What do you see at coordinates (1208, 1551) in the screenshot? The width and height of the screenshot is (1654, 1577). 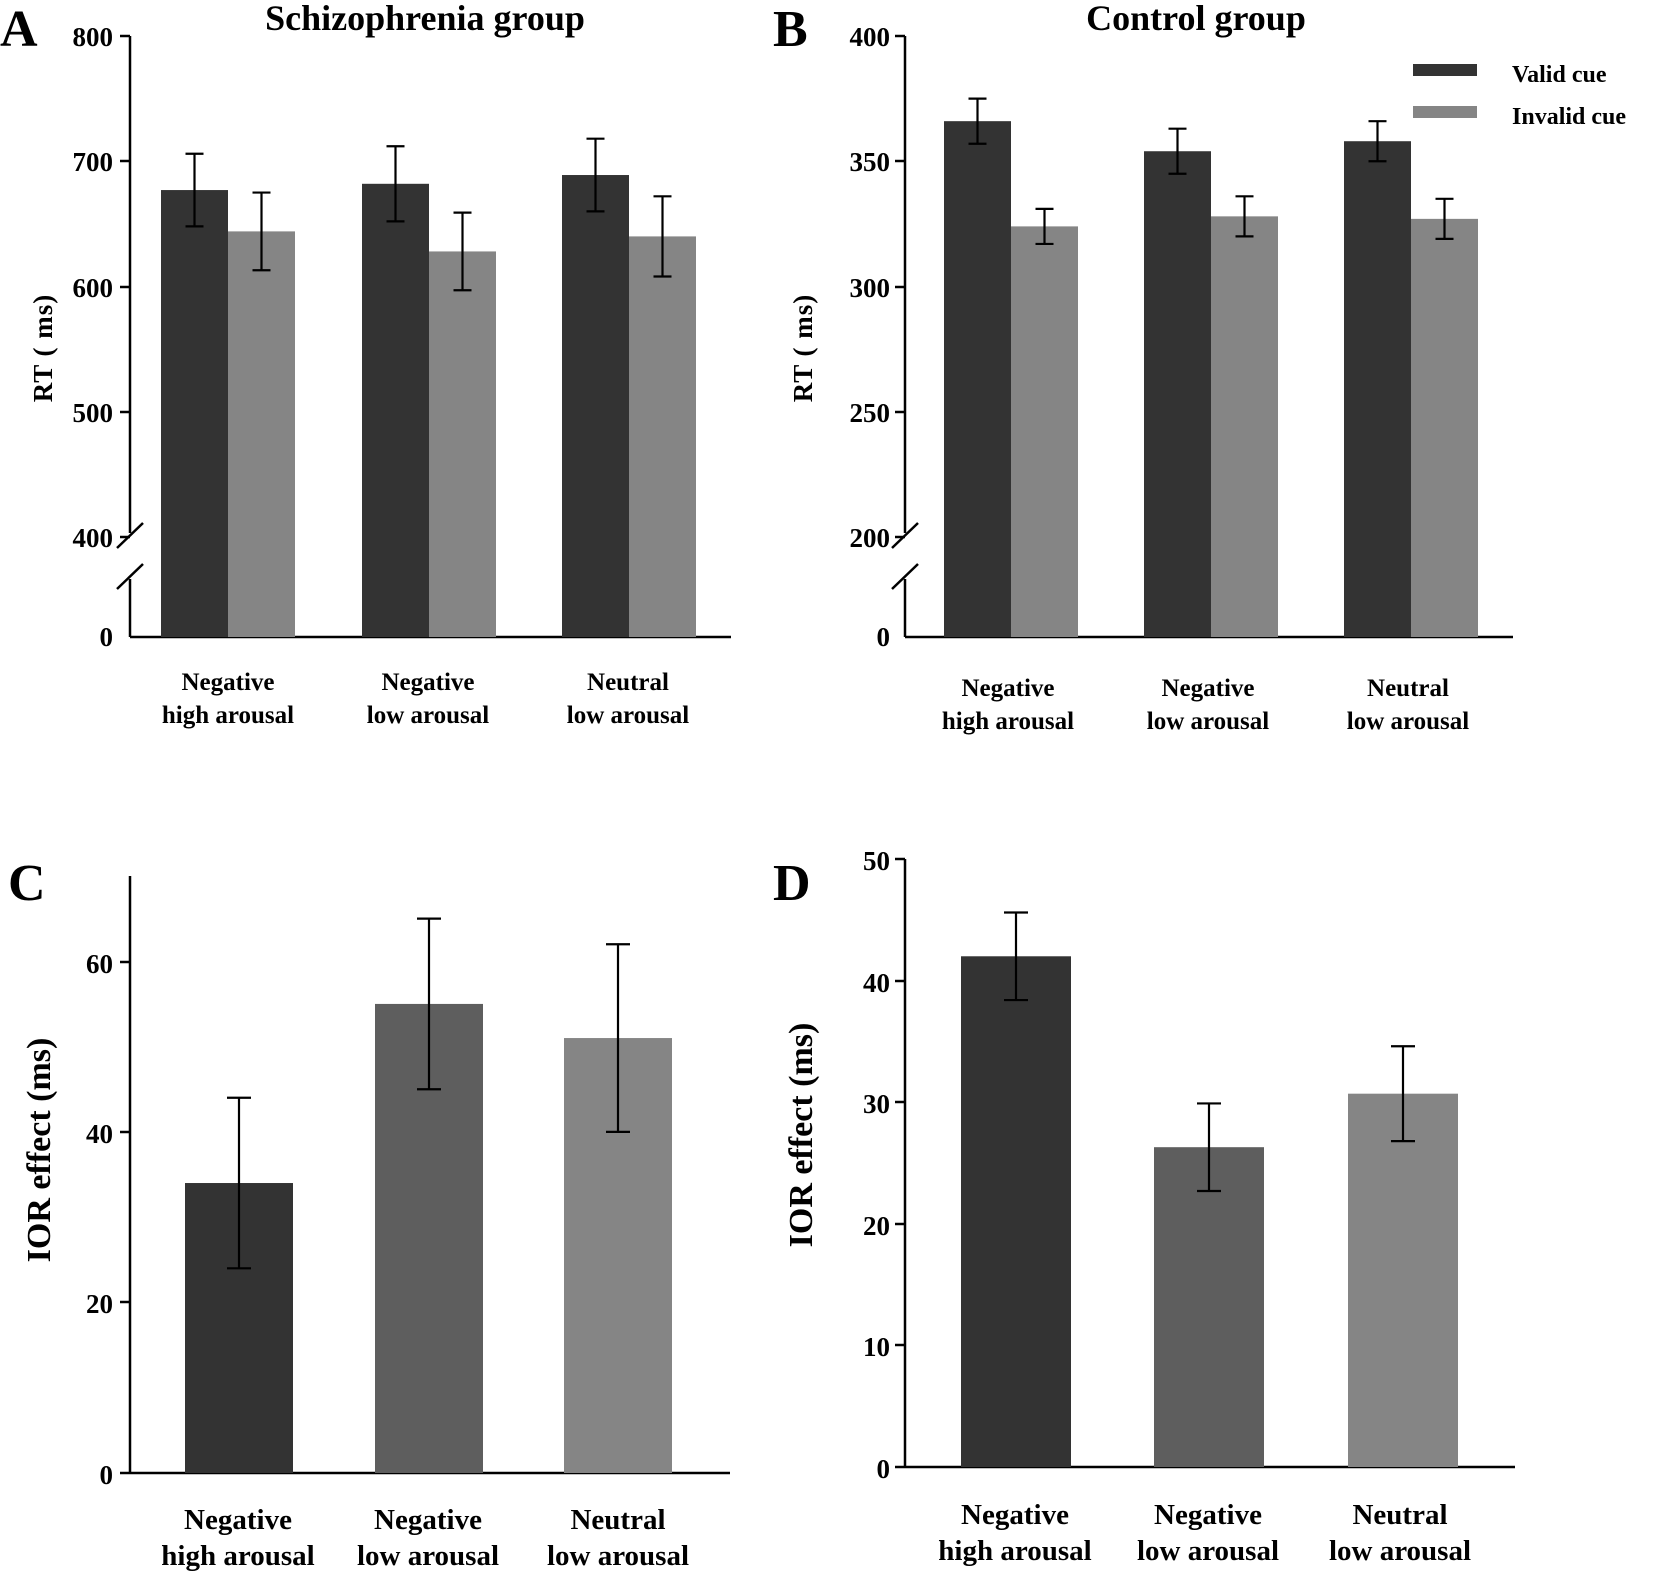 I see `panel-d-category-2-line-2: low arousal` at bounding box center [1208, 1551].